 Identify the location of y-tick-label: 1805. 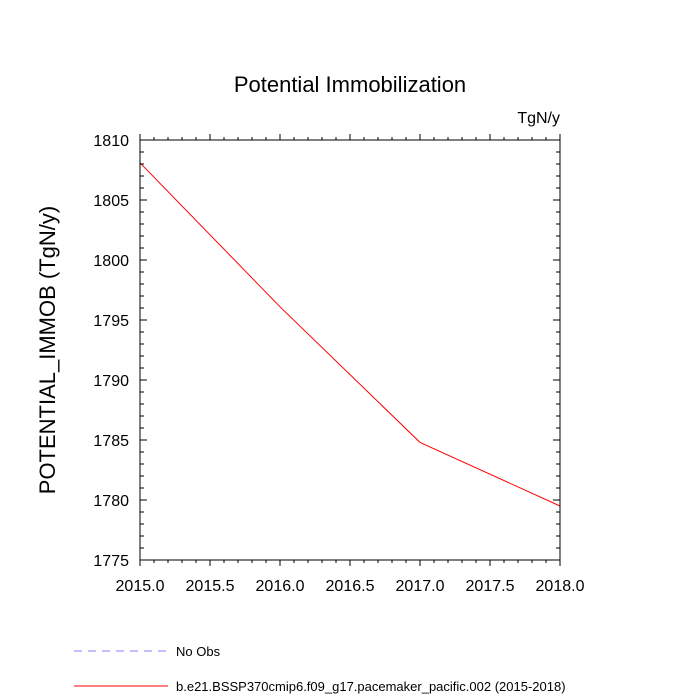
(111, 201).